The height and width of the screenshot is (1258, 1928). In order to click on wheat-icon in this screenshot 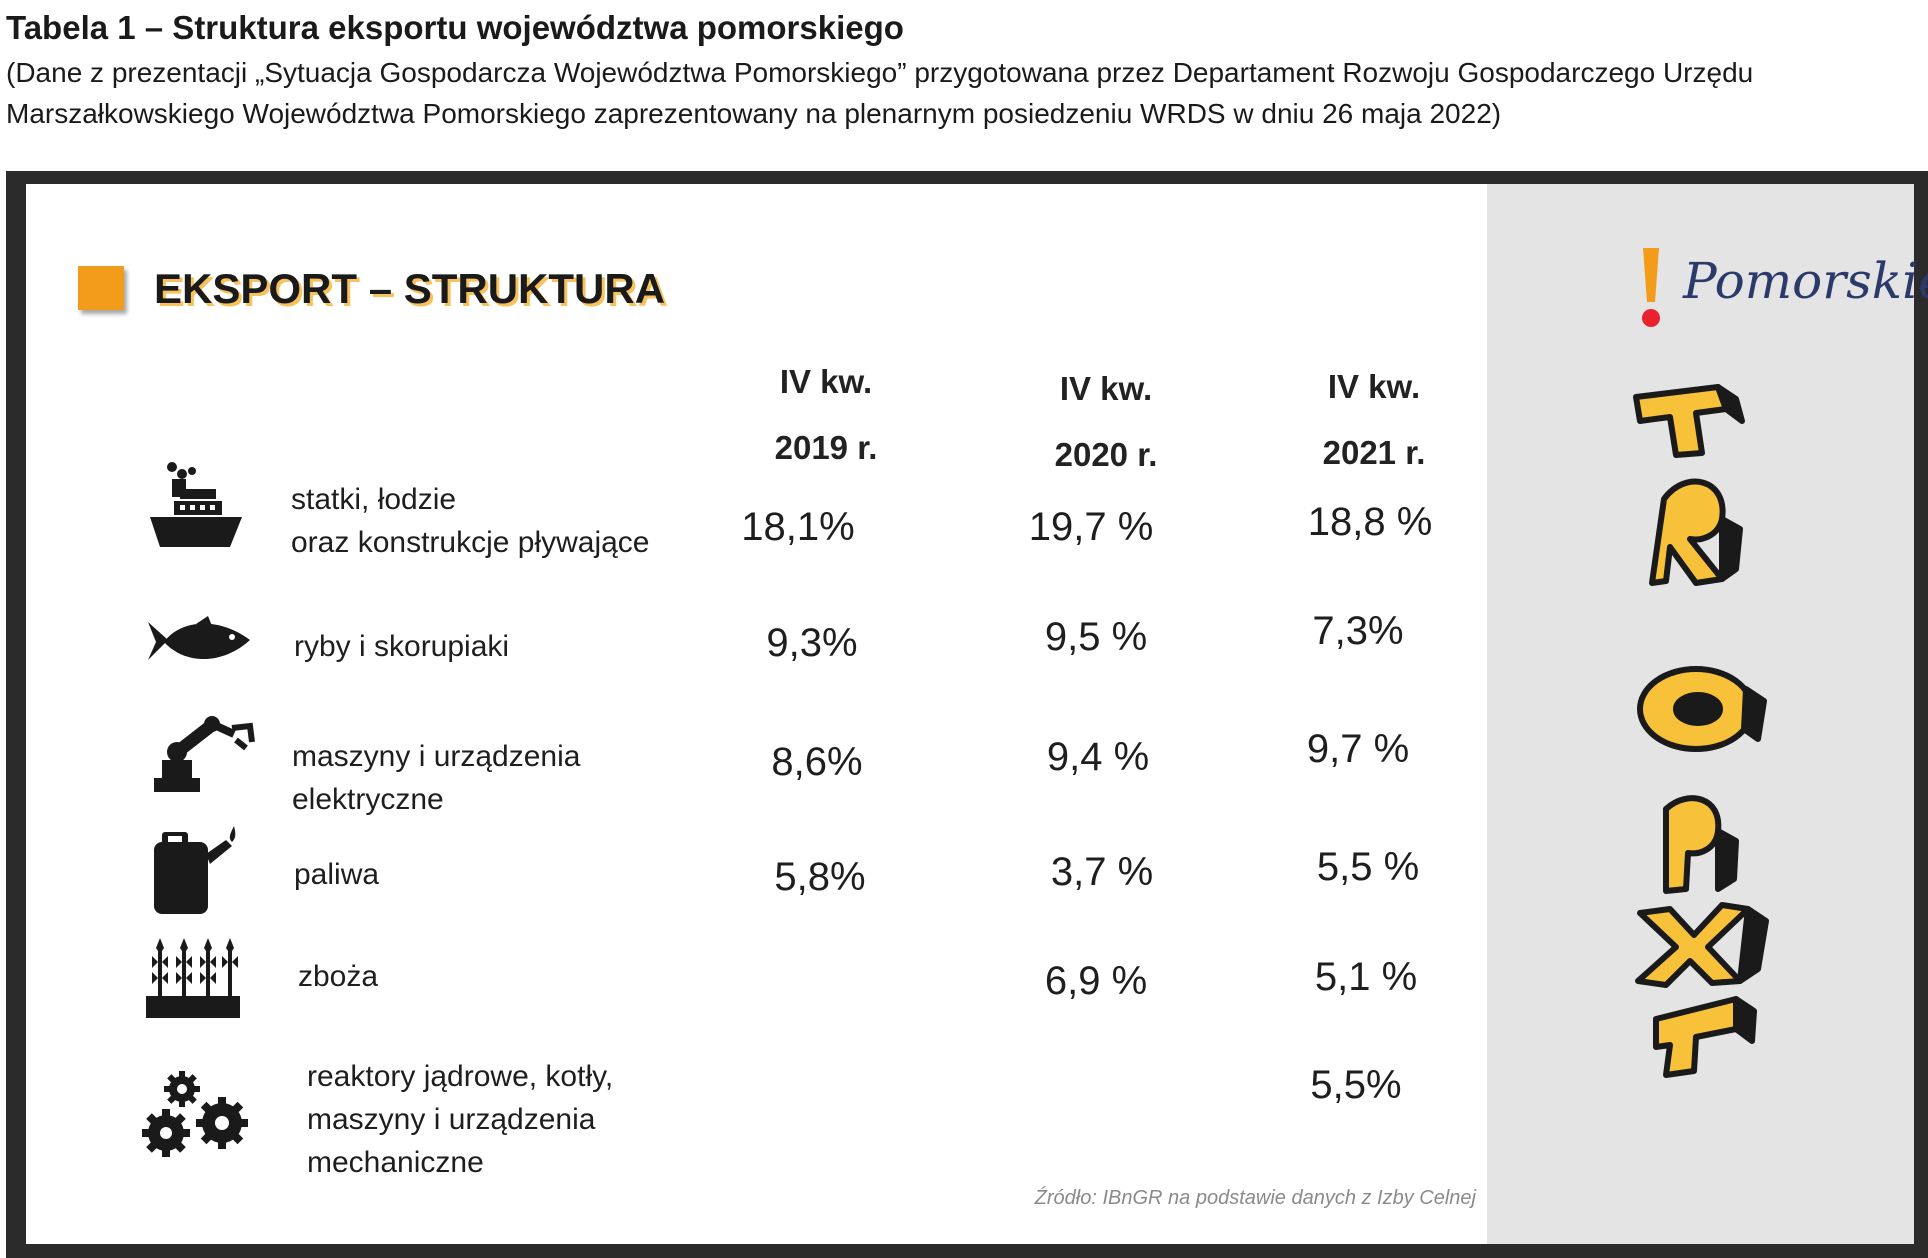, I will do `click(193, 978)`.